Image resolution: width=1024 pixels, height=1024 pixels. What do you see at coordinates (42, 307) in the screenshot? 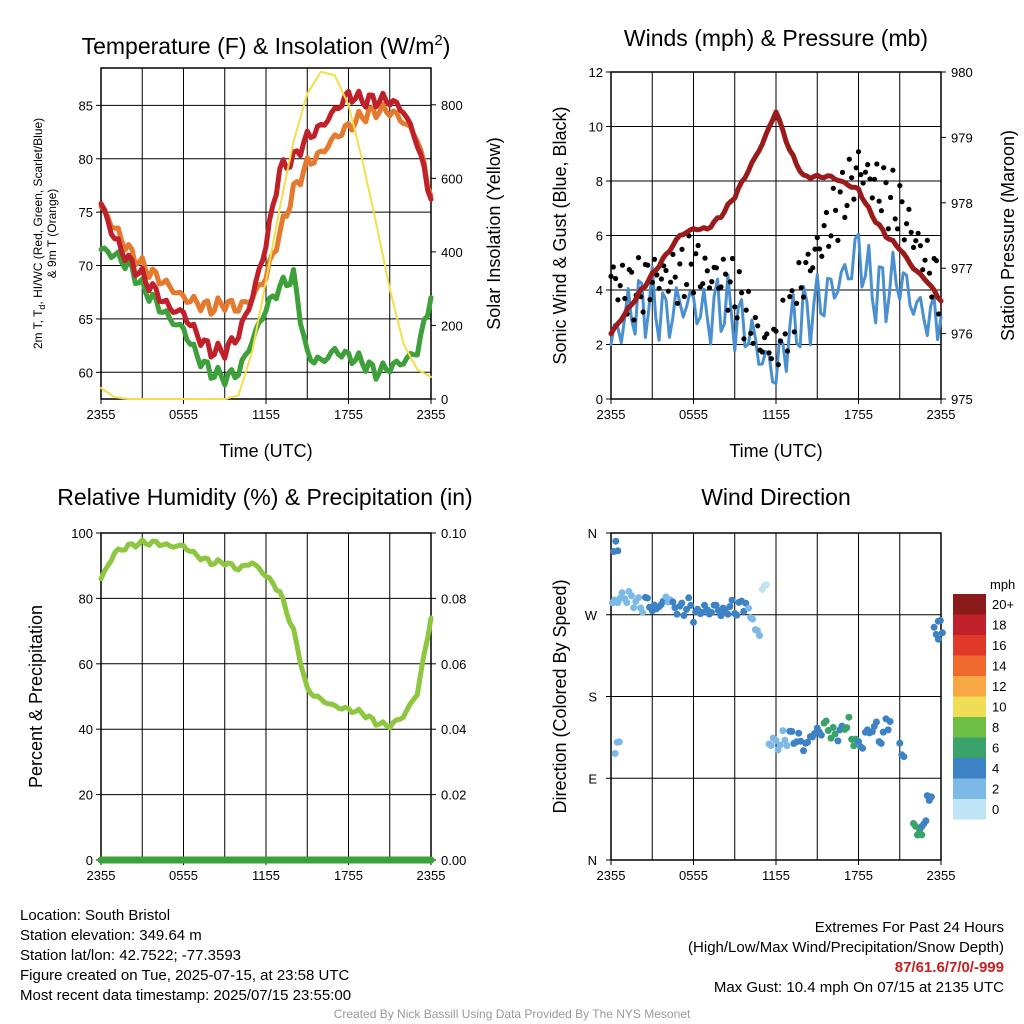
I see `label-part-b: d` at bounding box center [42, 307].